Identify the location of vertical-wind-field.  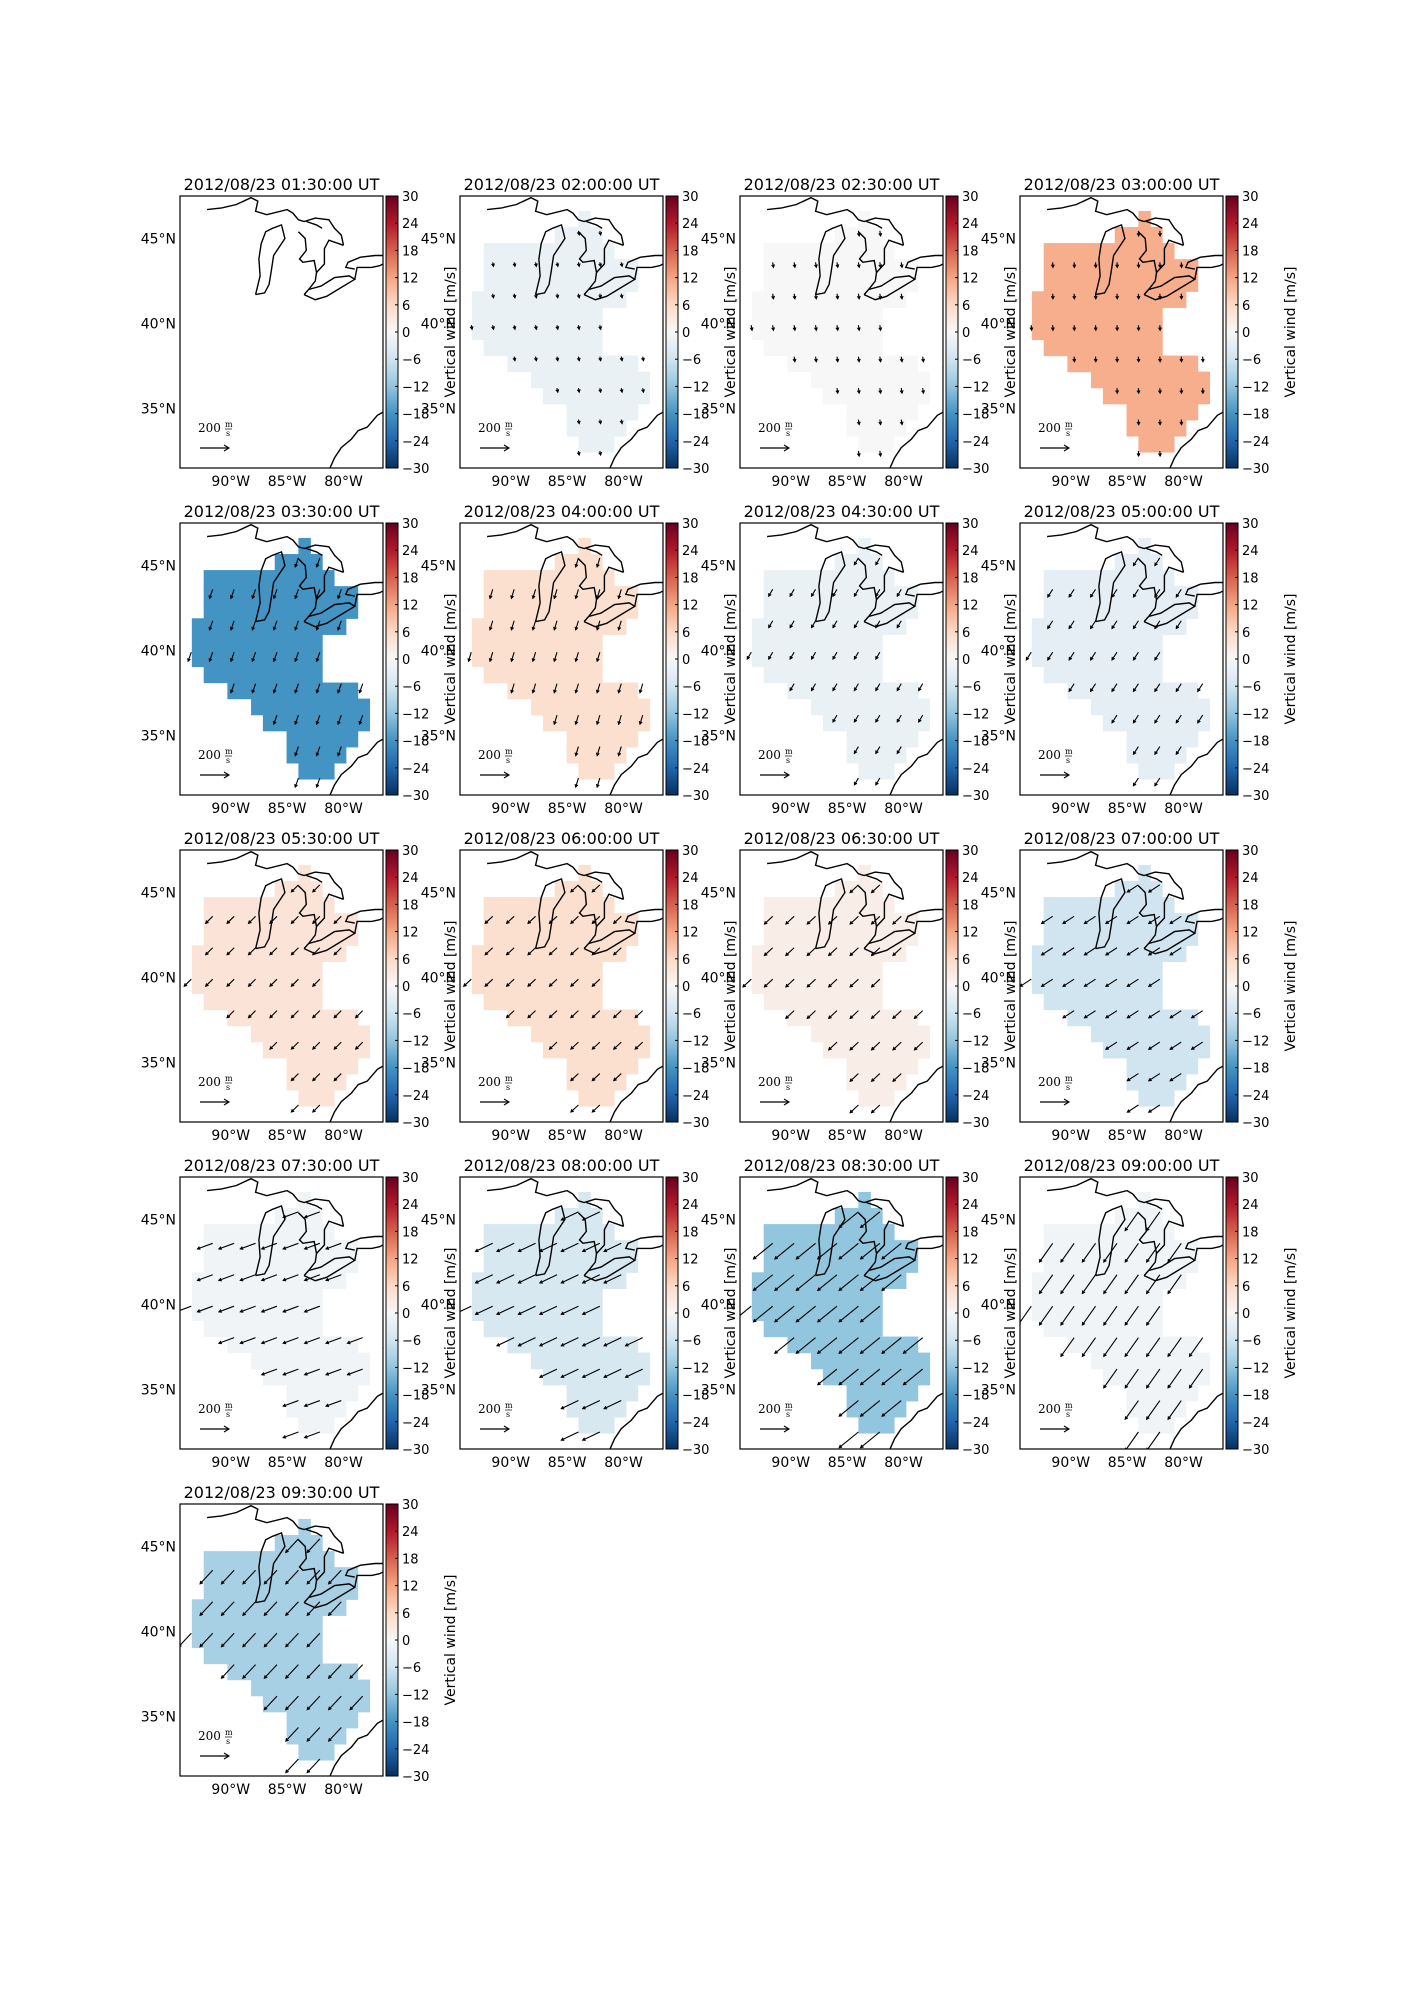
(561, 658).